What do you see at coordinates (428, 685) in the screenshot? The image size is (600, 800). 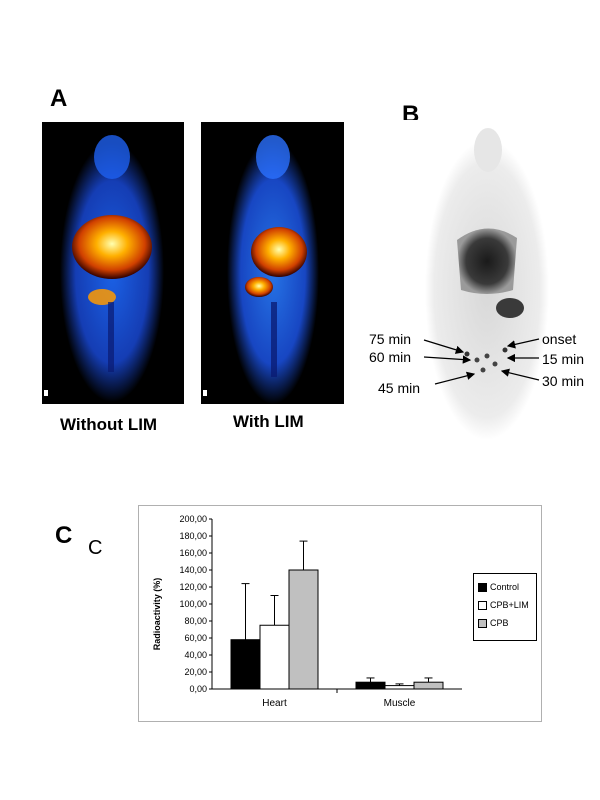 I see `bar-cpb-muscle` at bounding box center [428, 685].